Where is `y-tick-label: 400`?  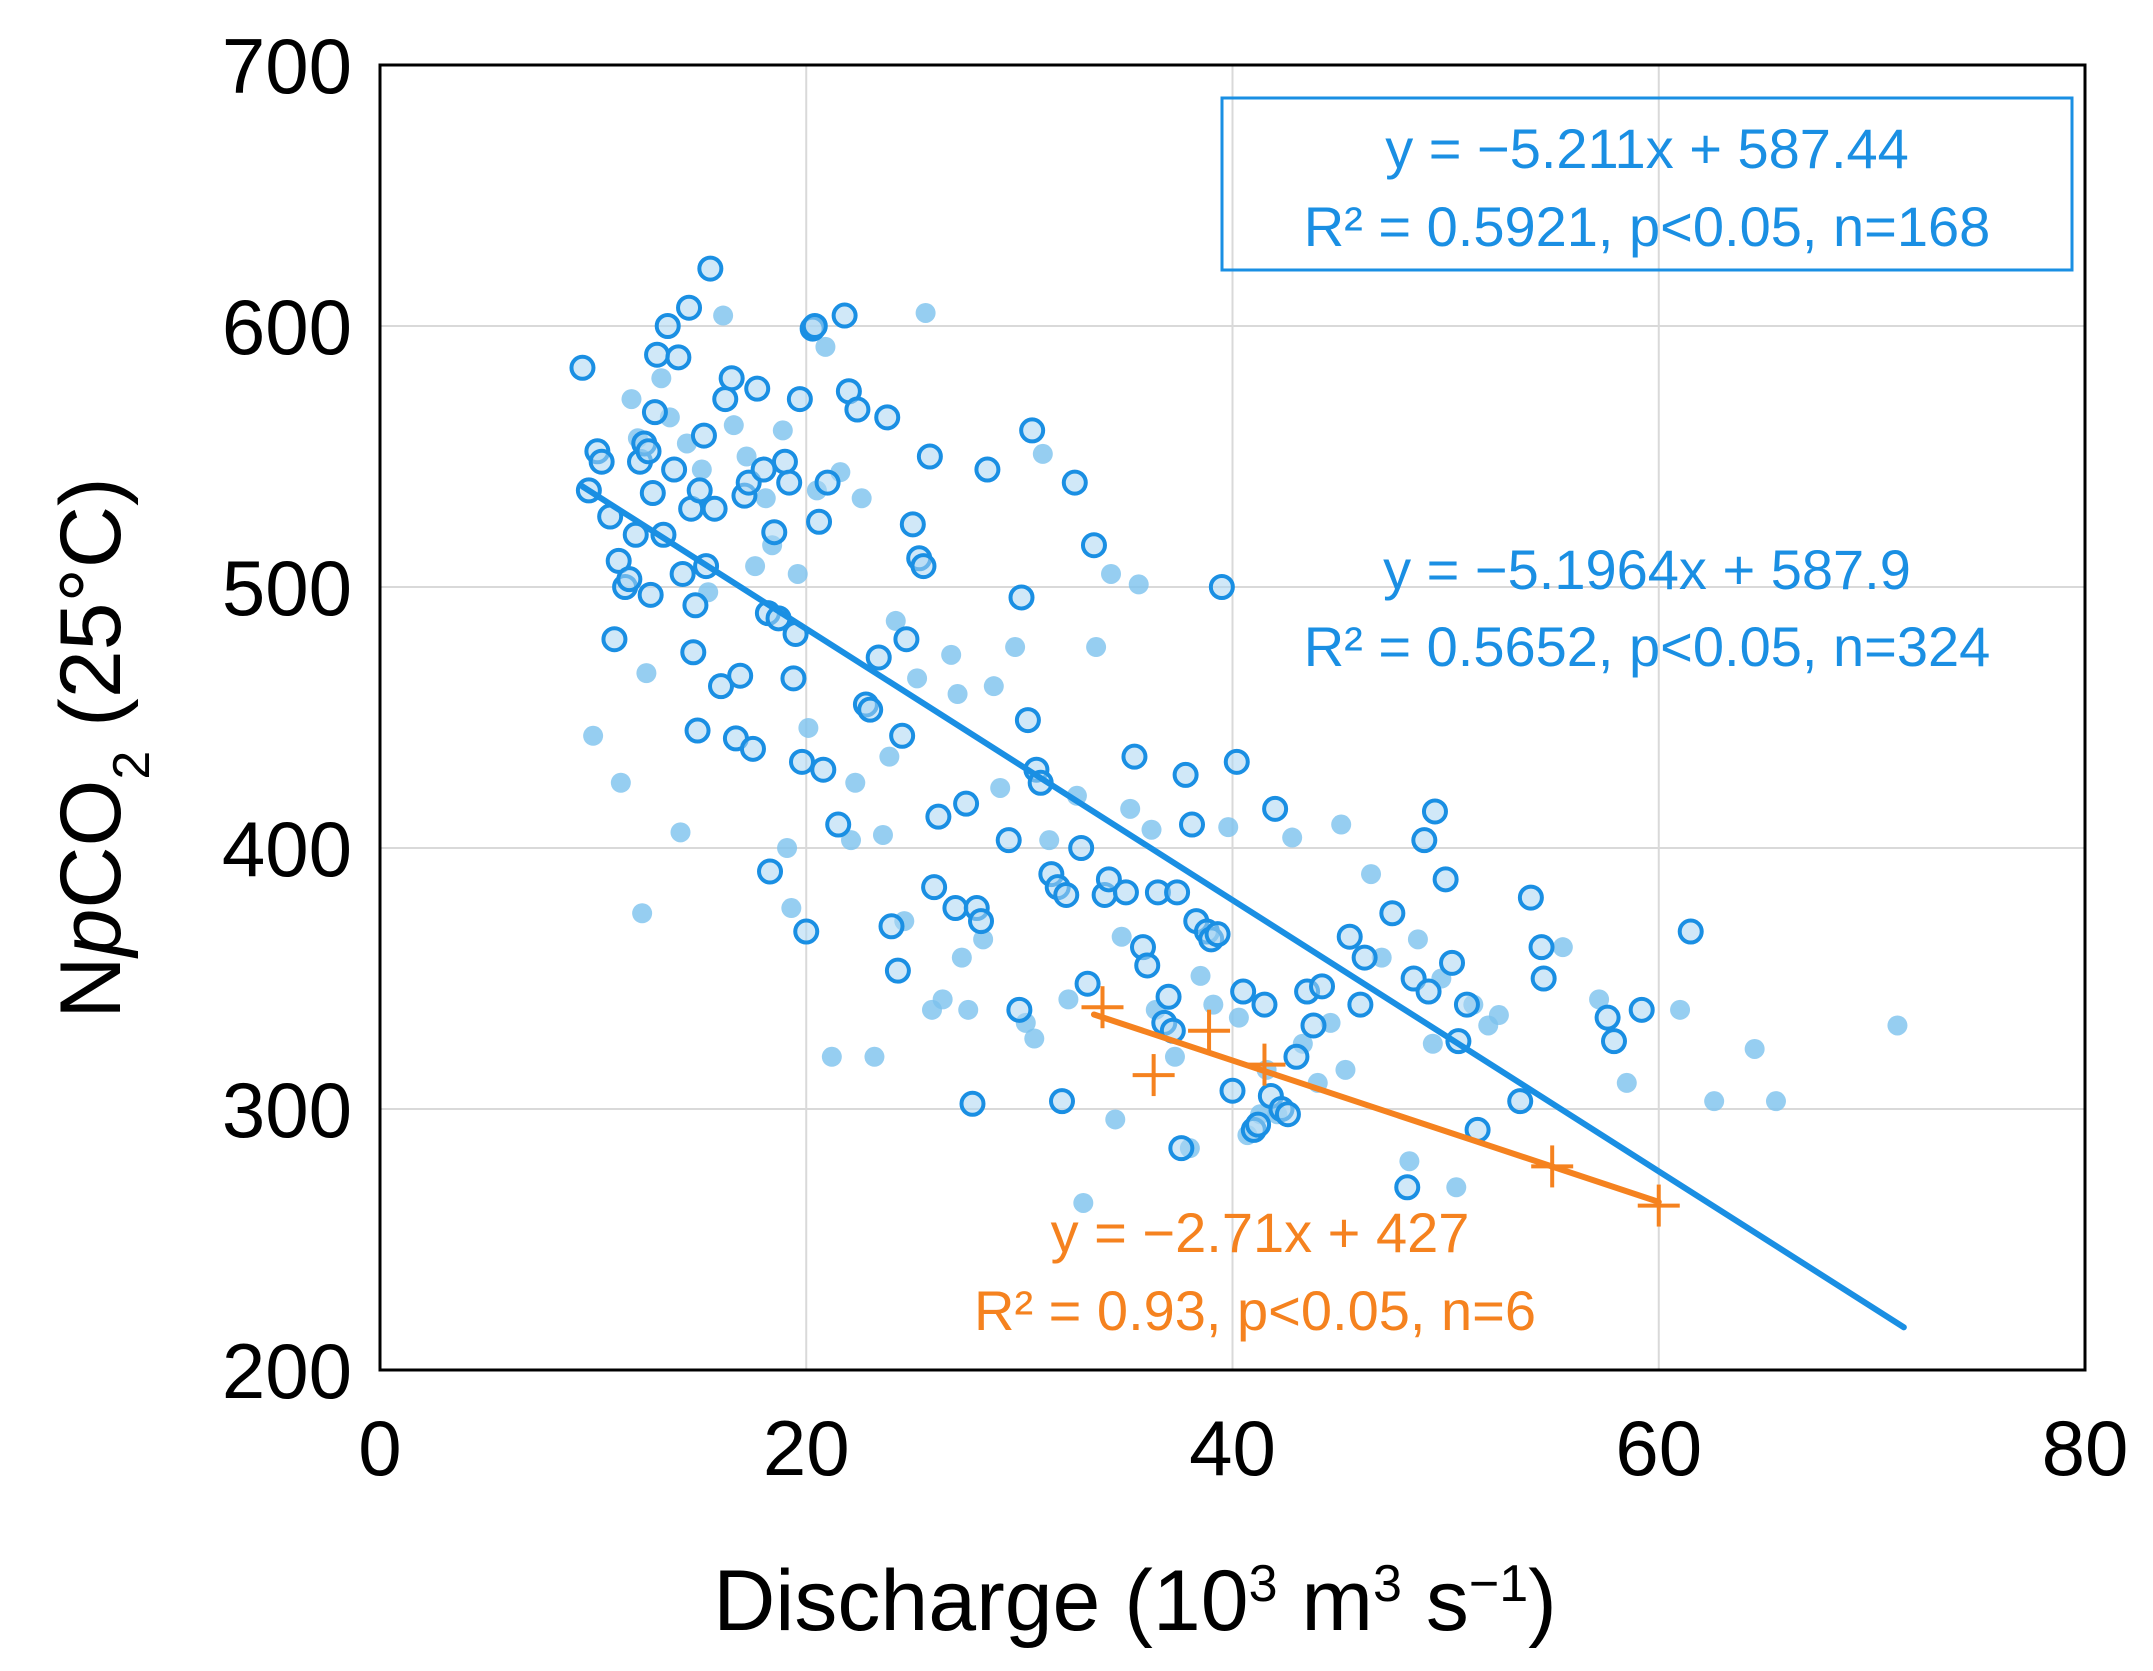
y-tick-label: 400 is located at coordinates (287, 849).